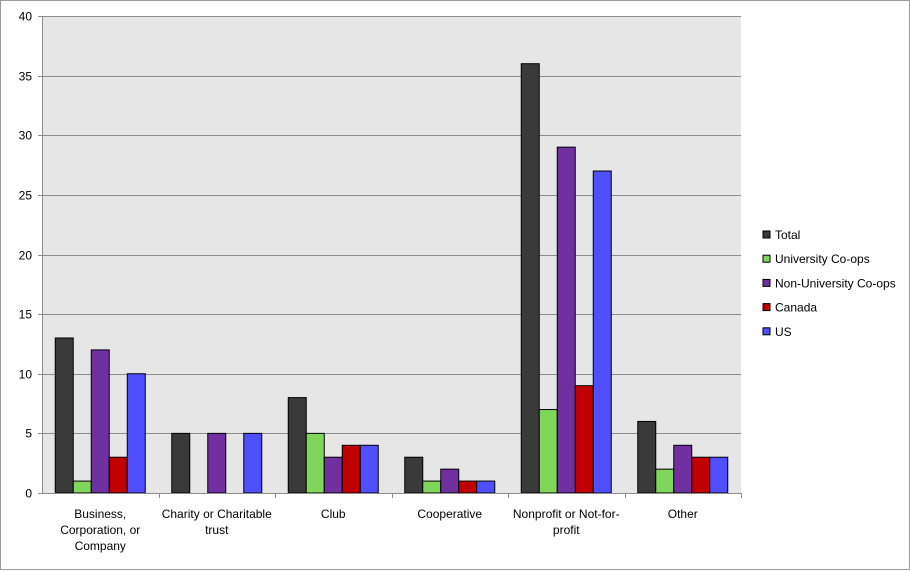 The width and height of the screenshot is (910, 571). Describe the element at coordinates (26, 375) in the screenshot. I see `y-tick-label: 10` at that location.